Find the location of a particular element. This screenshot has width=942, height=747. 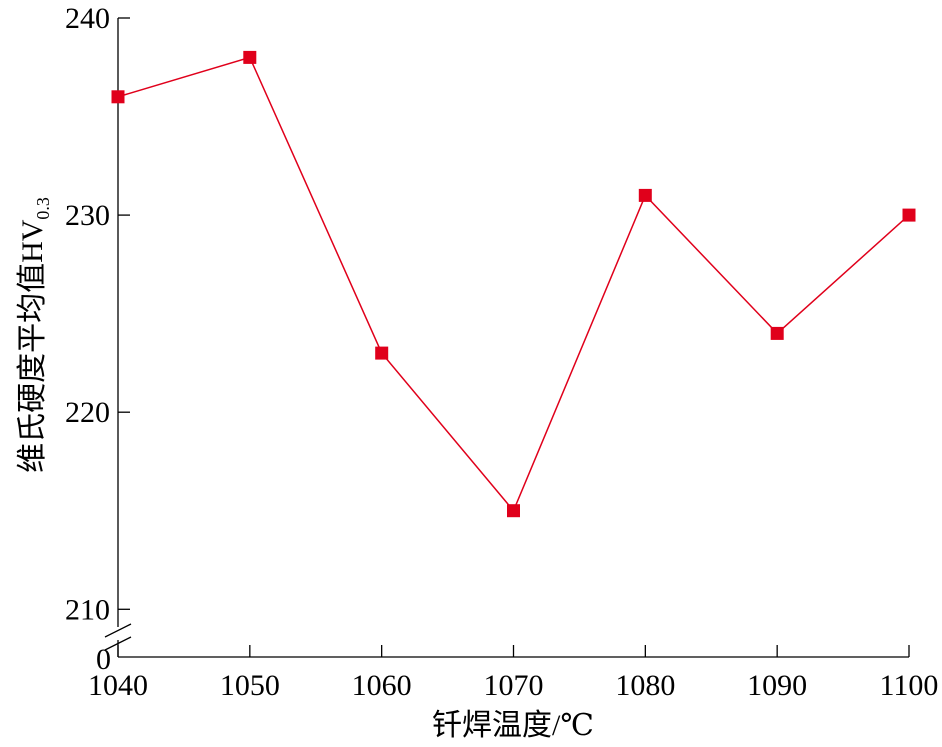

x-axis: 1040 1050 1060 1070 1080 1090 1100 is located at coordinates (513, 673).